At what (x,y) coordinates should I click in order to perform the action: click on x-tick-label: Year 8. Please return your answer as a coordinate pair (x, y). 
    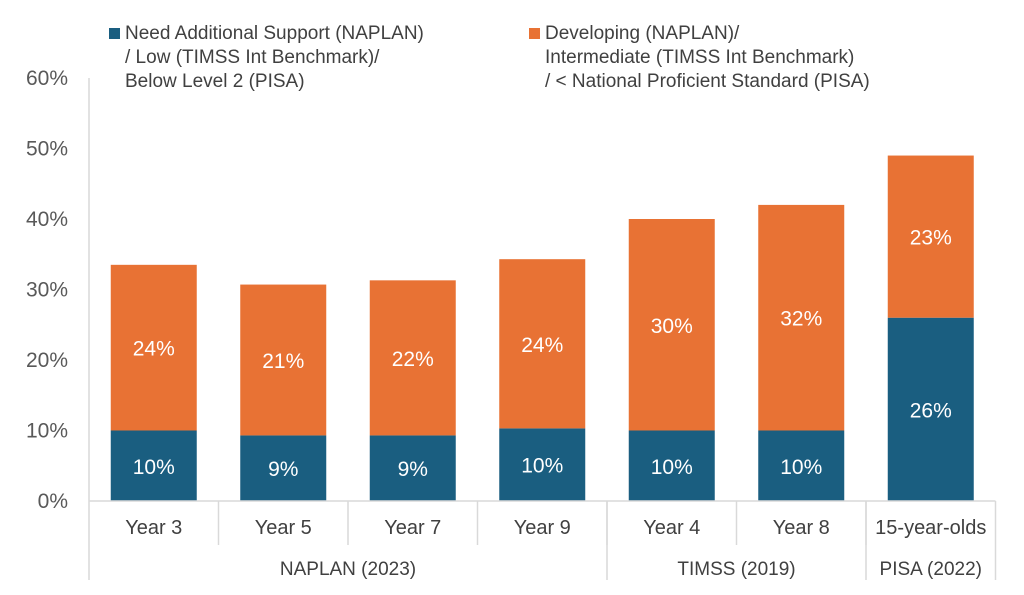
    Looking at the image, I should click on (801, 528).